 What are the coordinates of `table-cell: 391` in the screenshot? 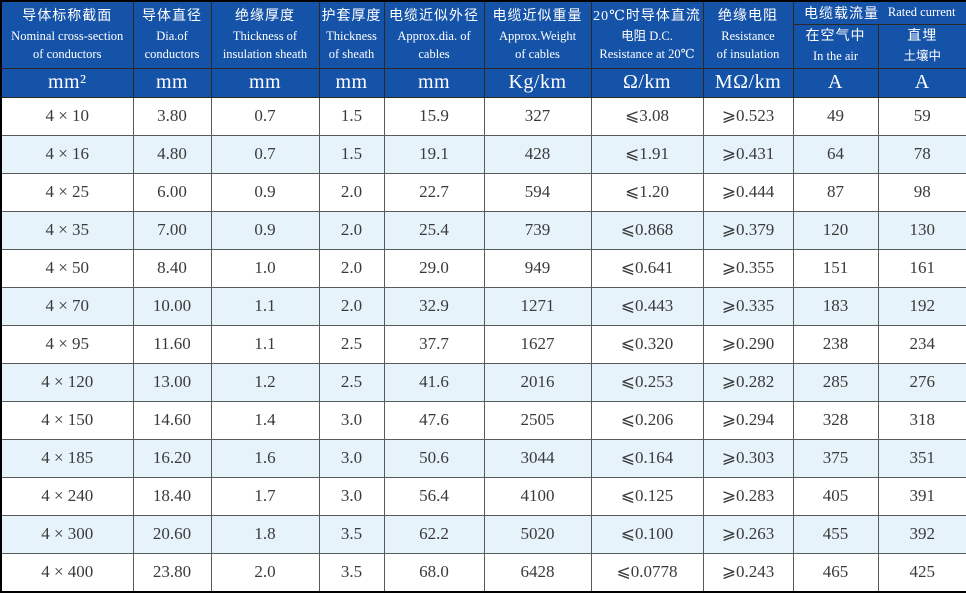 It's located at (922, 496).